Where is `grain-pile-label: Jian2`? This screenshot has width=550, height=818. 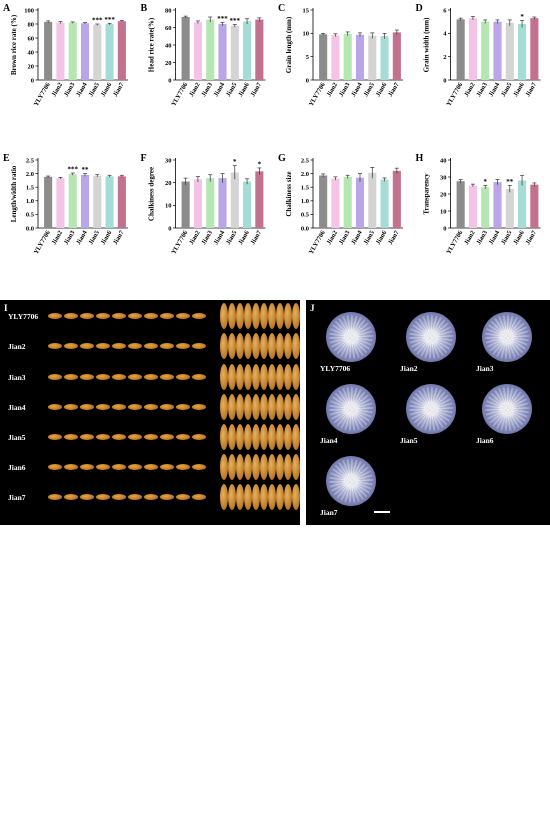 grain-pile-label: Jian2 is located at coordinates (409, 368).